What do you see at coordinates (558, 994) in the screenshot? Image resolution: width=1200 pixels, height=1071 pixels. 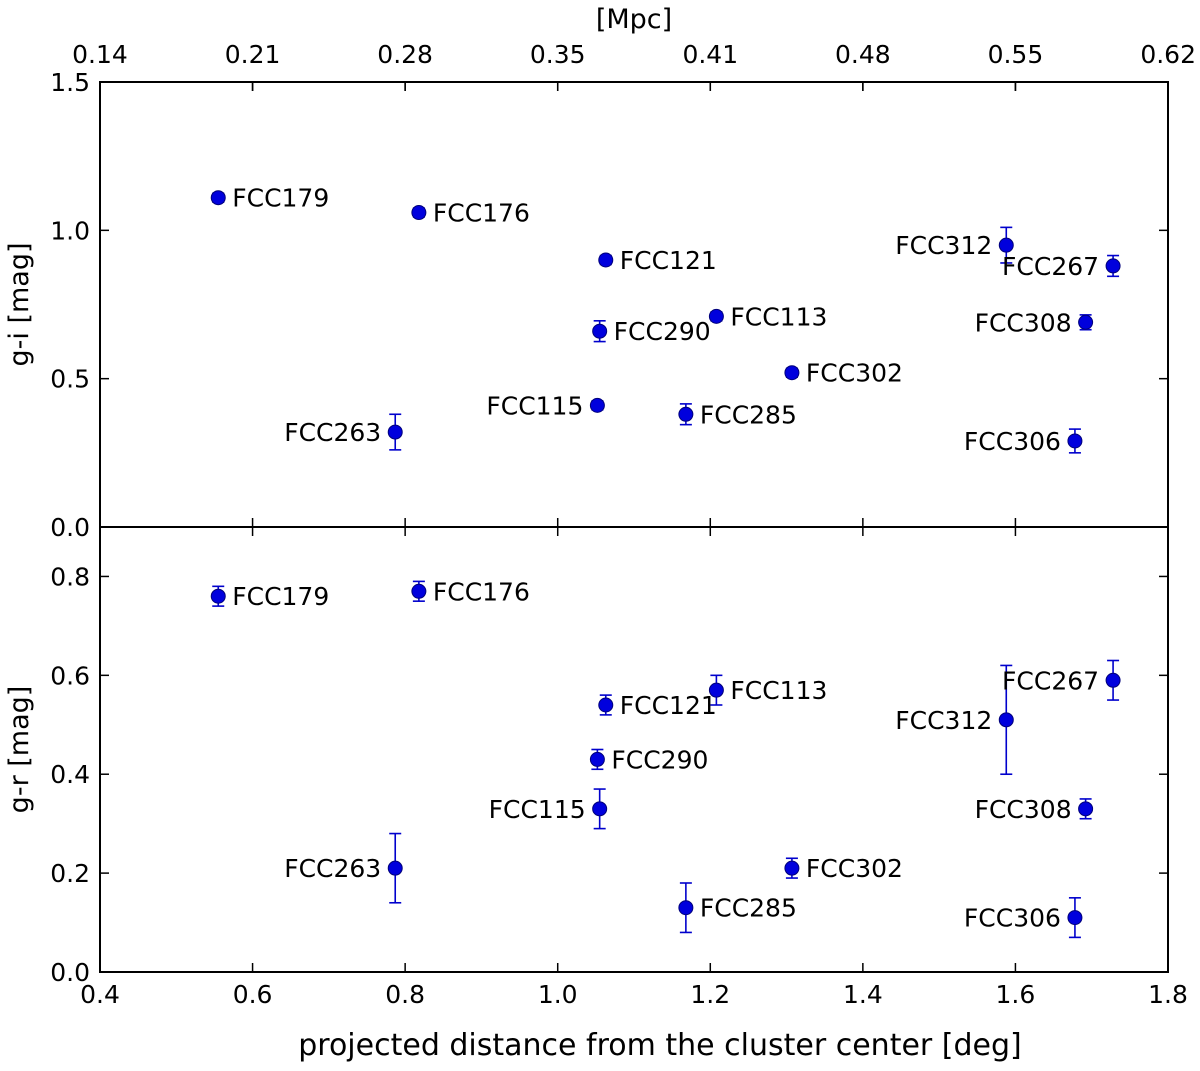 I see `x-tick-label: 1.0` at bounding box center [558, 994].